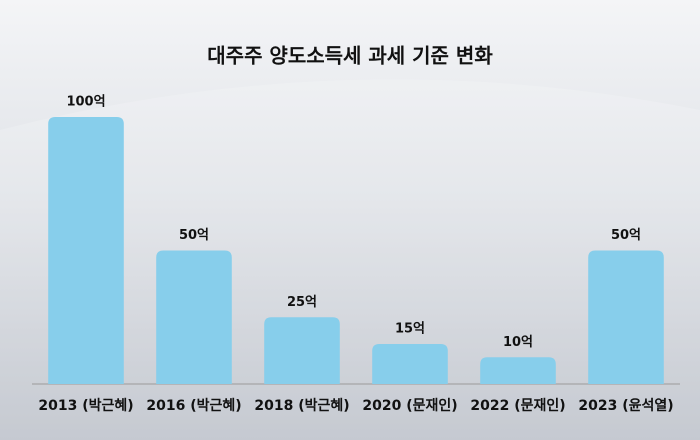 This screenshot has width=700, height=440. Describe the element at coordinates (518, 342) in the screenshot. I see `value-label: 10억` at that location.